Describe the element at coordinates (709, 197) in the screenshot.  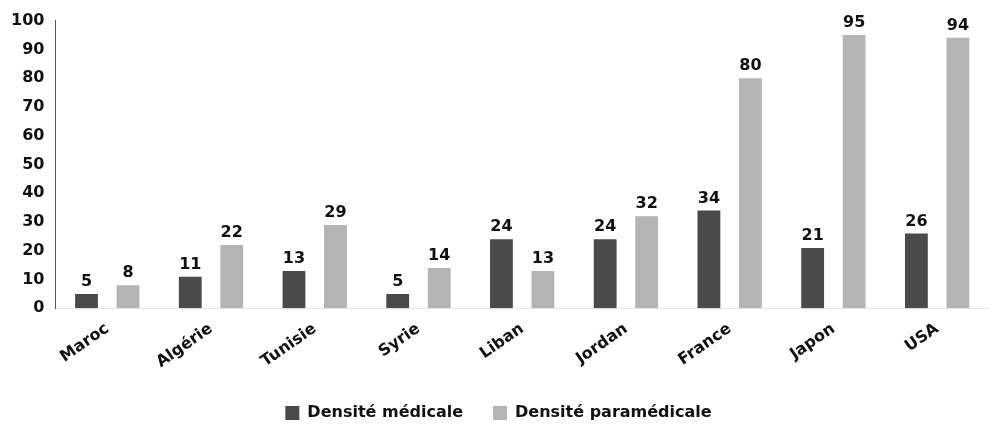
I see `data-label: 34` at that location.